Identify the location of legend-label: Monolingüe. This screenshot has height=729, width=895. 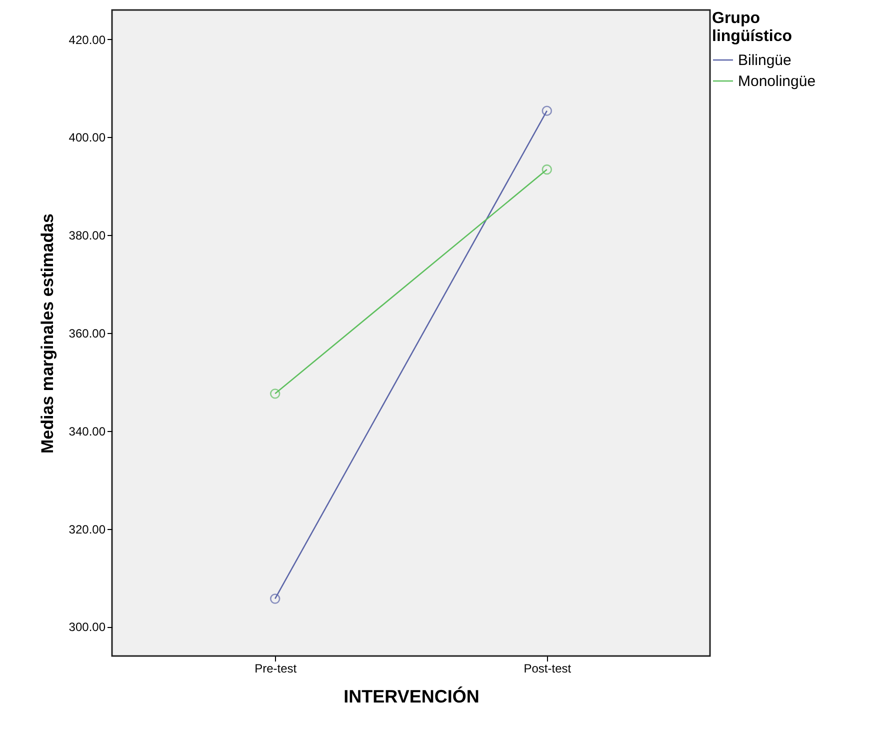
(777, 81).